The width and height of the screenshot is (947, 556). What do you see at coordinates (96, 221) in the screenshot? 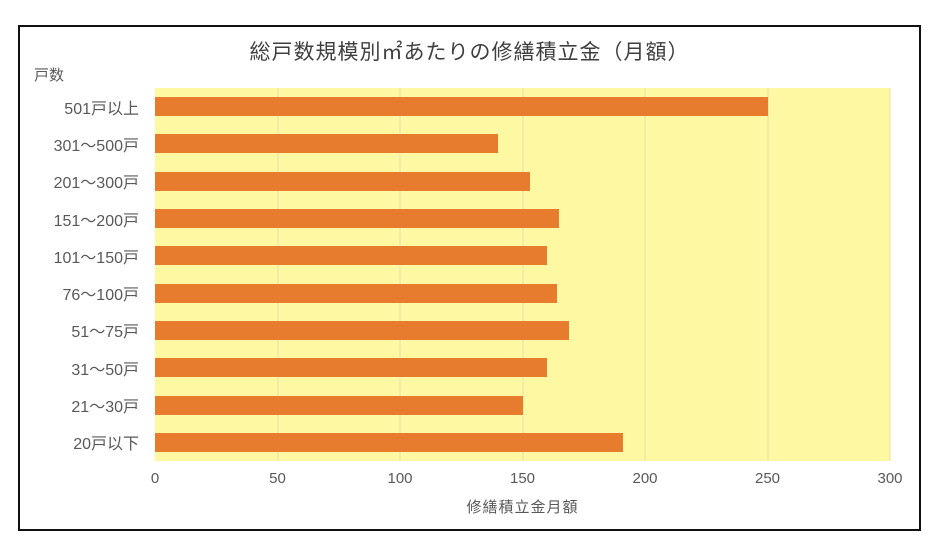
I see `category-label: 151～200戸` at bounding box center [96, 221].